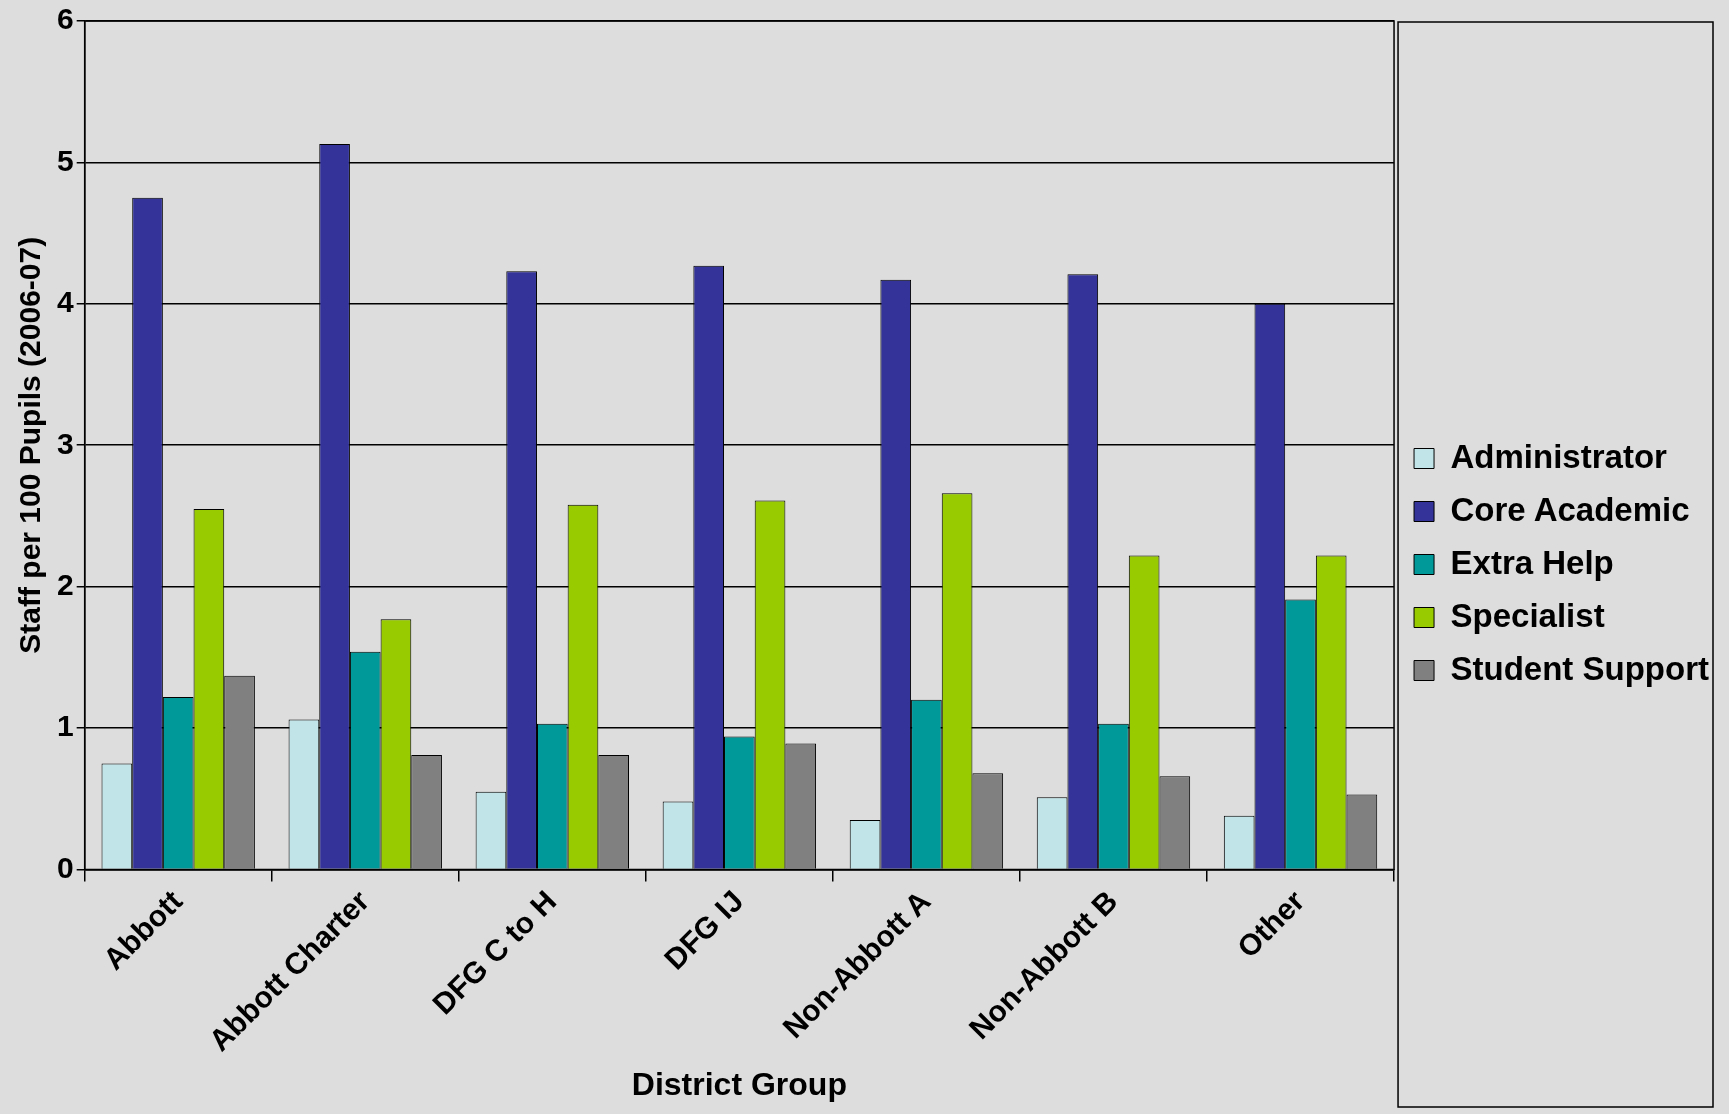 This screenshot has width=1729, height=1114. Describe the element at coordinates (1527, 615) in the screenshot. I see `legend-label: Specialist` at that location.